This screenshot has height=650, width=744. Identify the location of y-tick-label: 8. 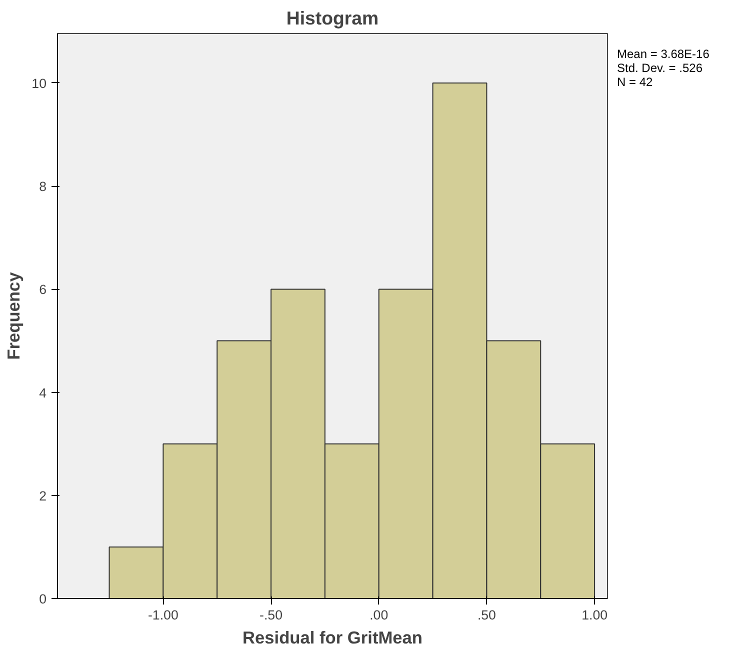
(43, 186).